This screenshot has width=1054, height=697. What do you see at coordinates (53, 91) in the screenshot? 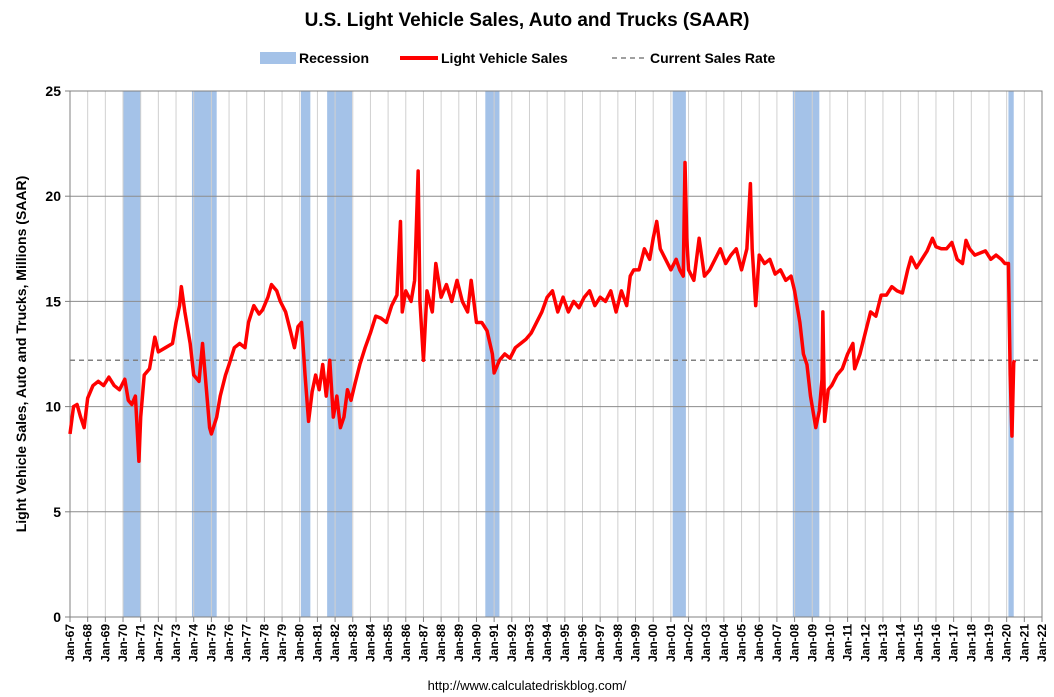
I see `y-tick-label: 25` at bounding box center [53, 91].